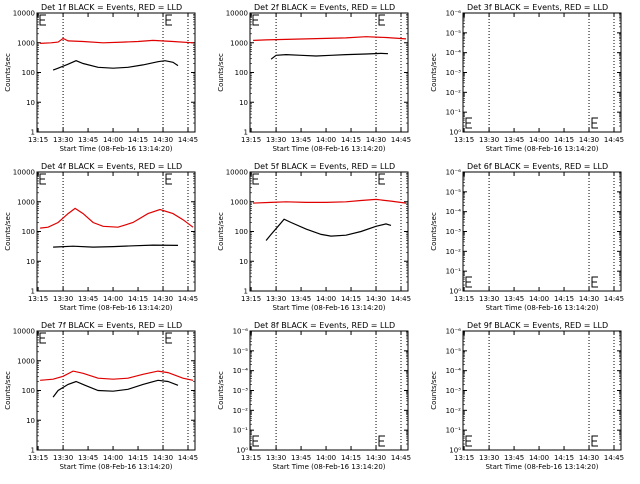 This screenshot has width=640, height=484. I want to click on y-tick-label: 10⁻³, so click(454, 73).